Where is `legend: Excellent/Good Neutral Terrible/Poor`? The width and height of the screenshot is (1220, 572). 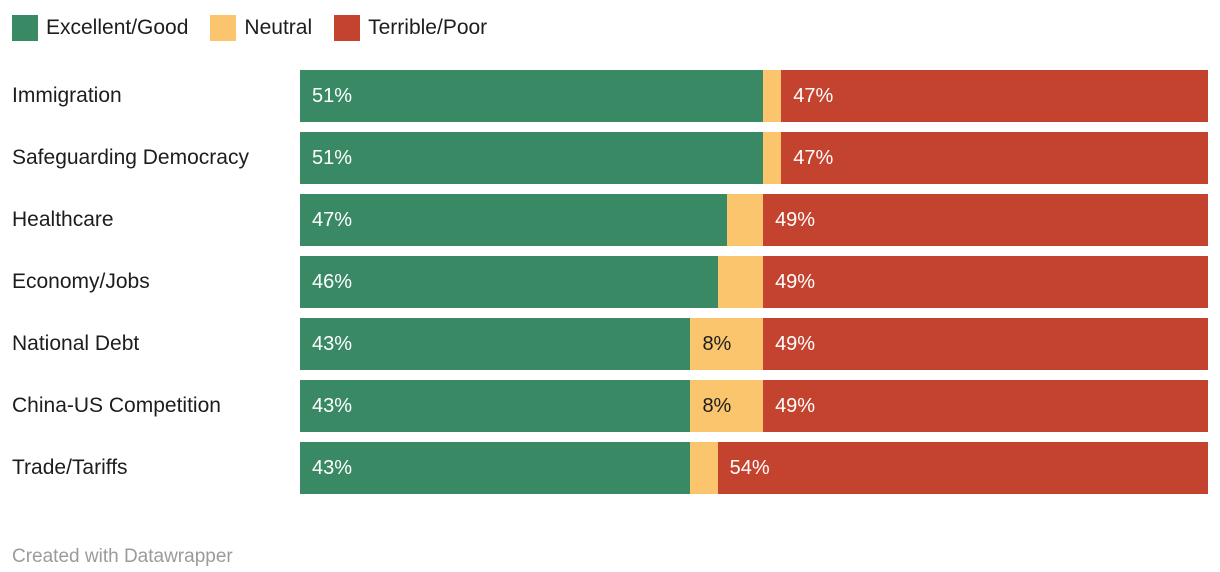
legend: Excellent/Good Neutral Terrible/Poor is located at coordinates (610, 28).